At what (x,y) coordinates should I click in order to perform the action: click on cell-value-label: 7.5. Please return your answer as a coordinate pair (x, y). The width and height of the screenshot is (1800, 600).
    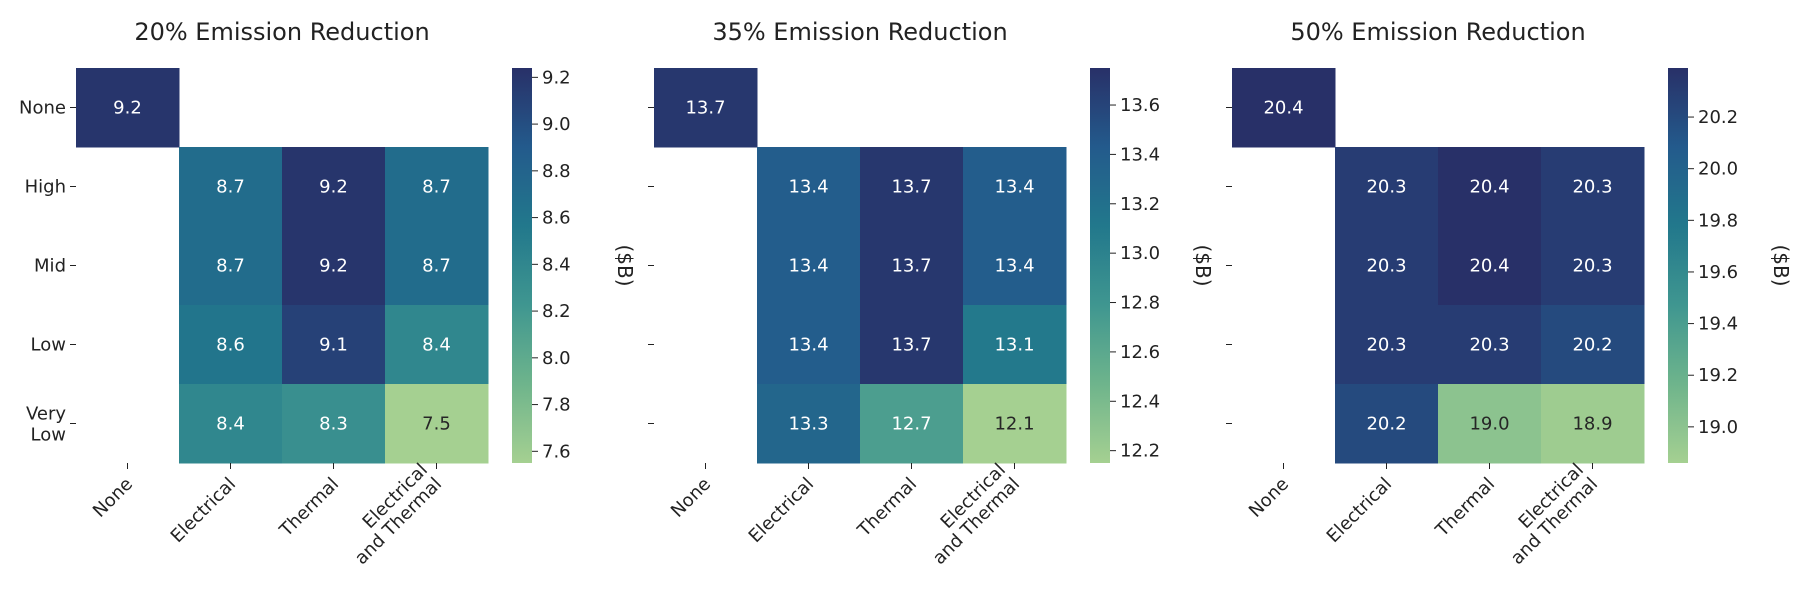
    Looking at the image, I should click on (436, 424).